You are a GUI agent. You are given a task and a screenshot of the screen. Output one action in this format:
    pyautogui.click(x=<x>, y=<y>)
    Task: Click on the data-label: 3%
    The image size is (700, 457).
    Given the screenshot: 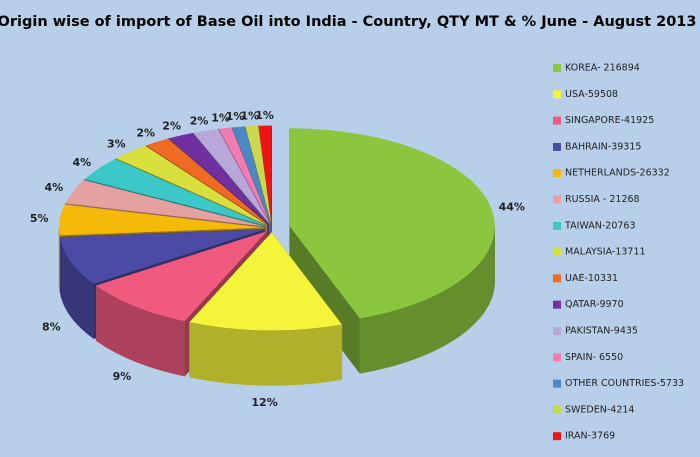 What is the action you would take?
    pyautogui.click(x=116, y=143)
    